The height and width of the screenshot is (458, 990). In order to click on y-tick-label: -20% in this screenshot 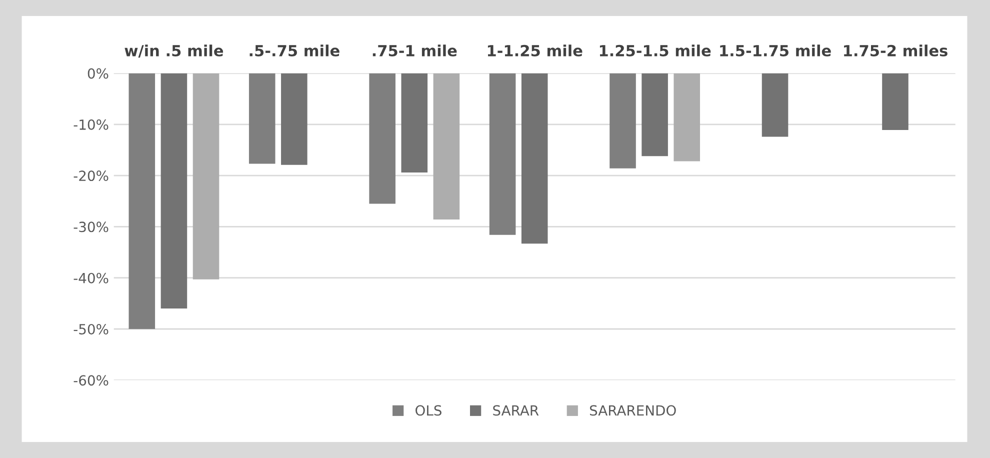, I will do `click(91, 176)`.